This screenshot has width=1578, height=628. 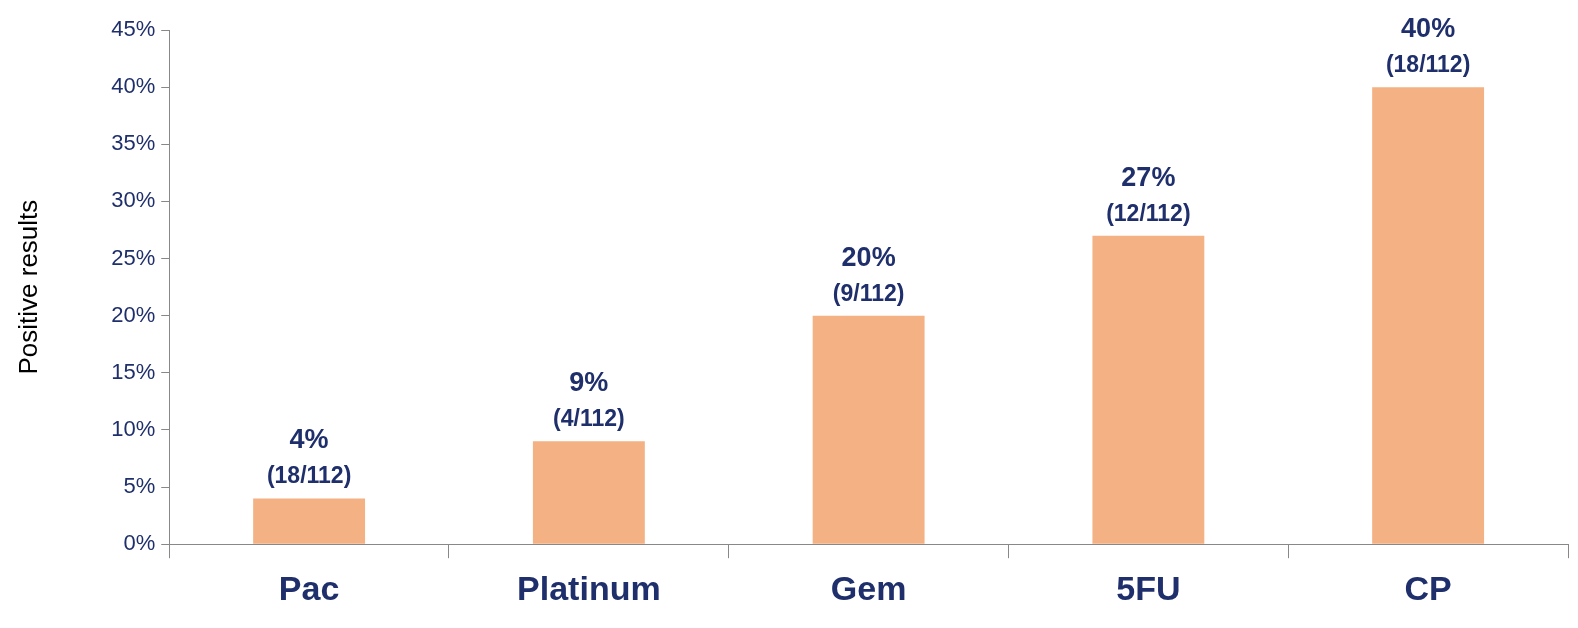 I want to click on y-tick-label: 20%, so click(x=133, y=314).